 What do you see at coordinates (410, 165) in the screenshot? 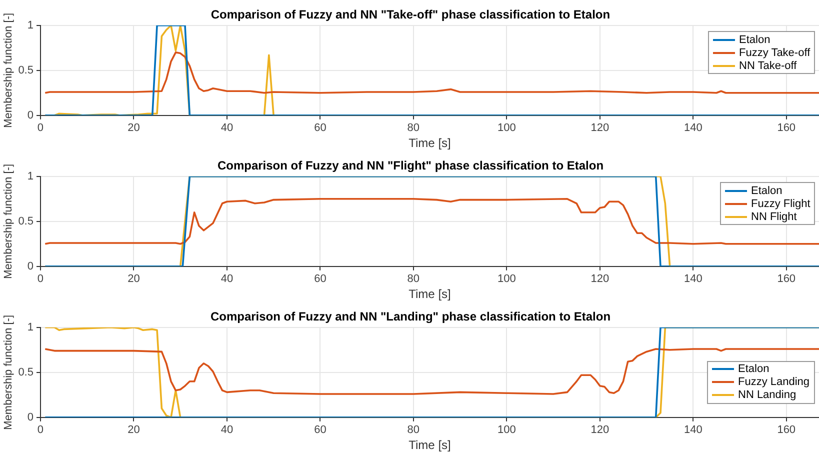
I see `chart-title: Comparison of Fuzzy and NN "Flight" phase classification to Etalon` at bounding box center [410, 165].